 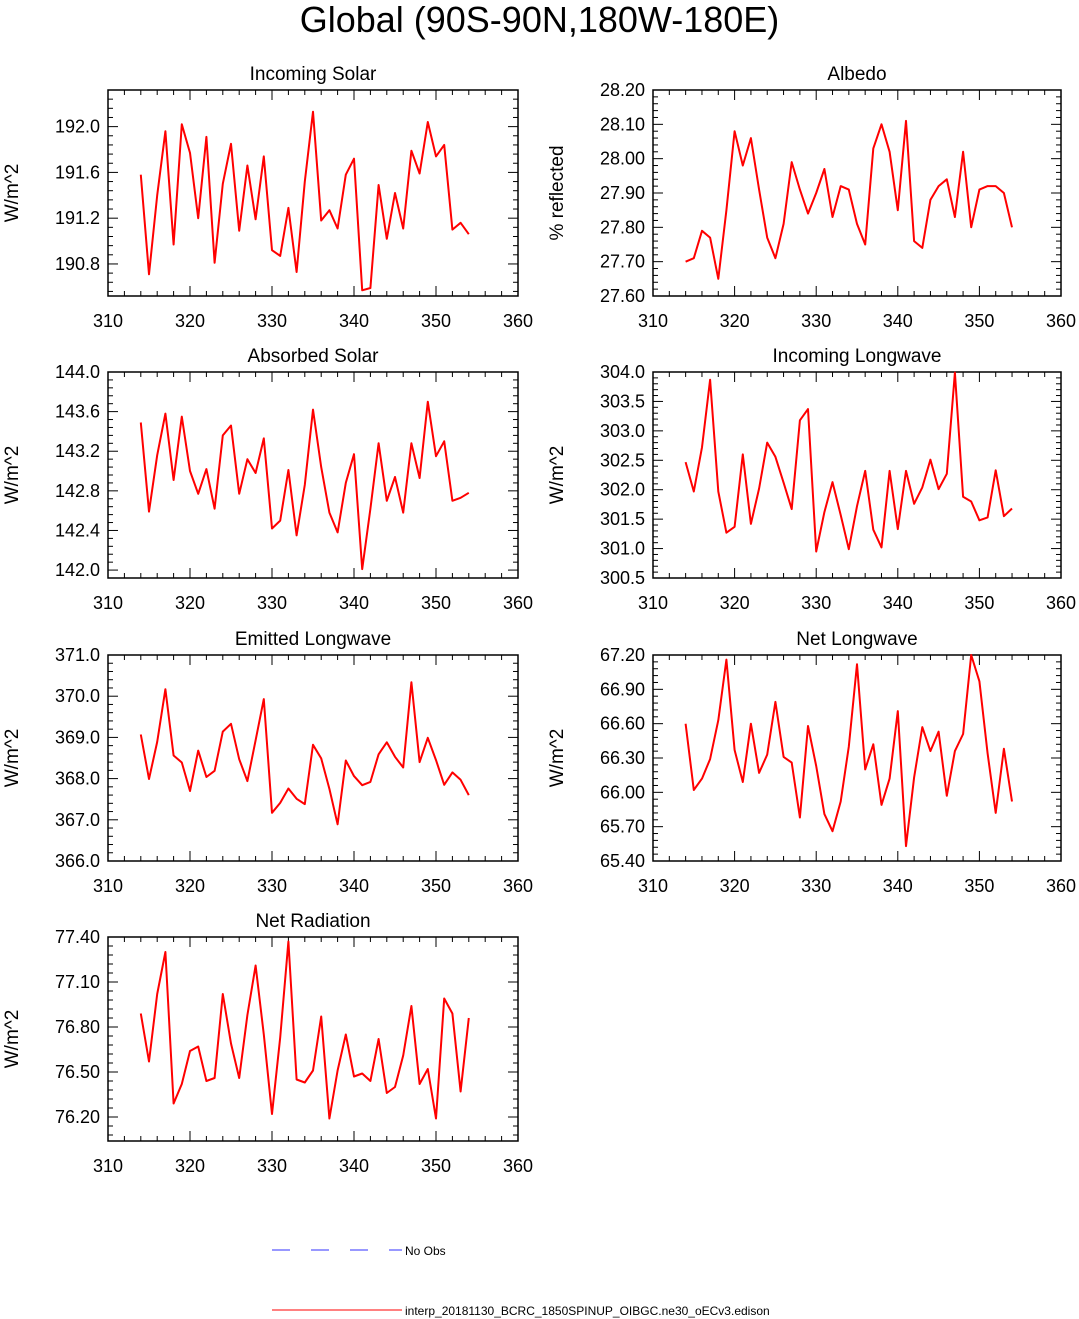 I want to click on incoming-longwave-xtick-label: 350, so click(x=979, y=603).